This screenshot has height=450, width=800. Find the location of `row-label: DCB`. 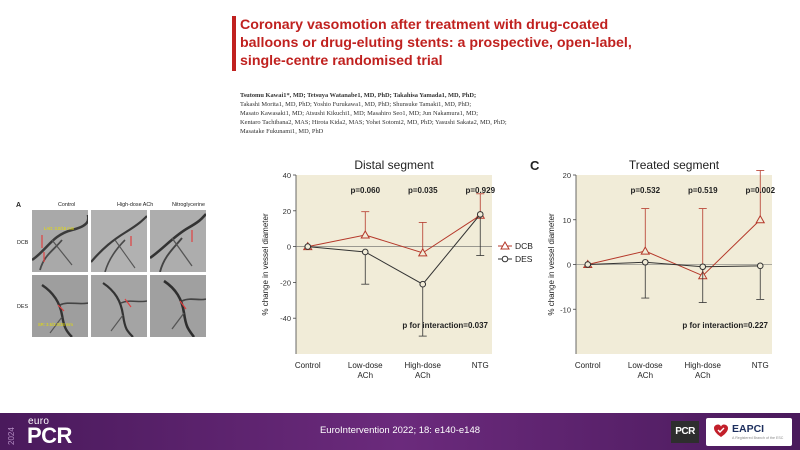

row-label: DCB is located at coordinates (23, 243).